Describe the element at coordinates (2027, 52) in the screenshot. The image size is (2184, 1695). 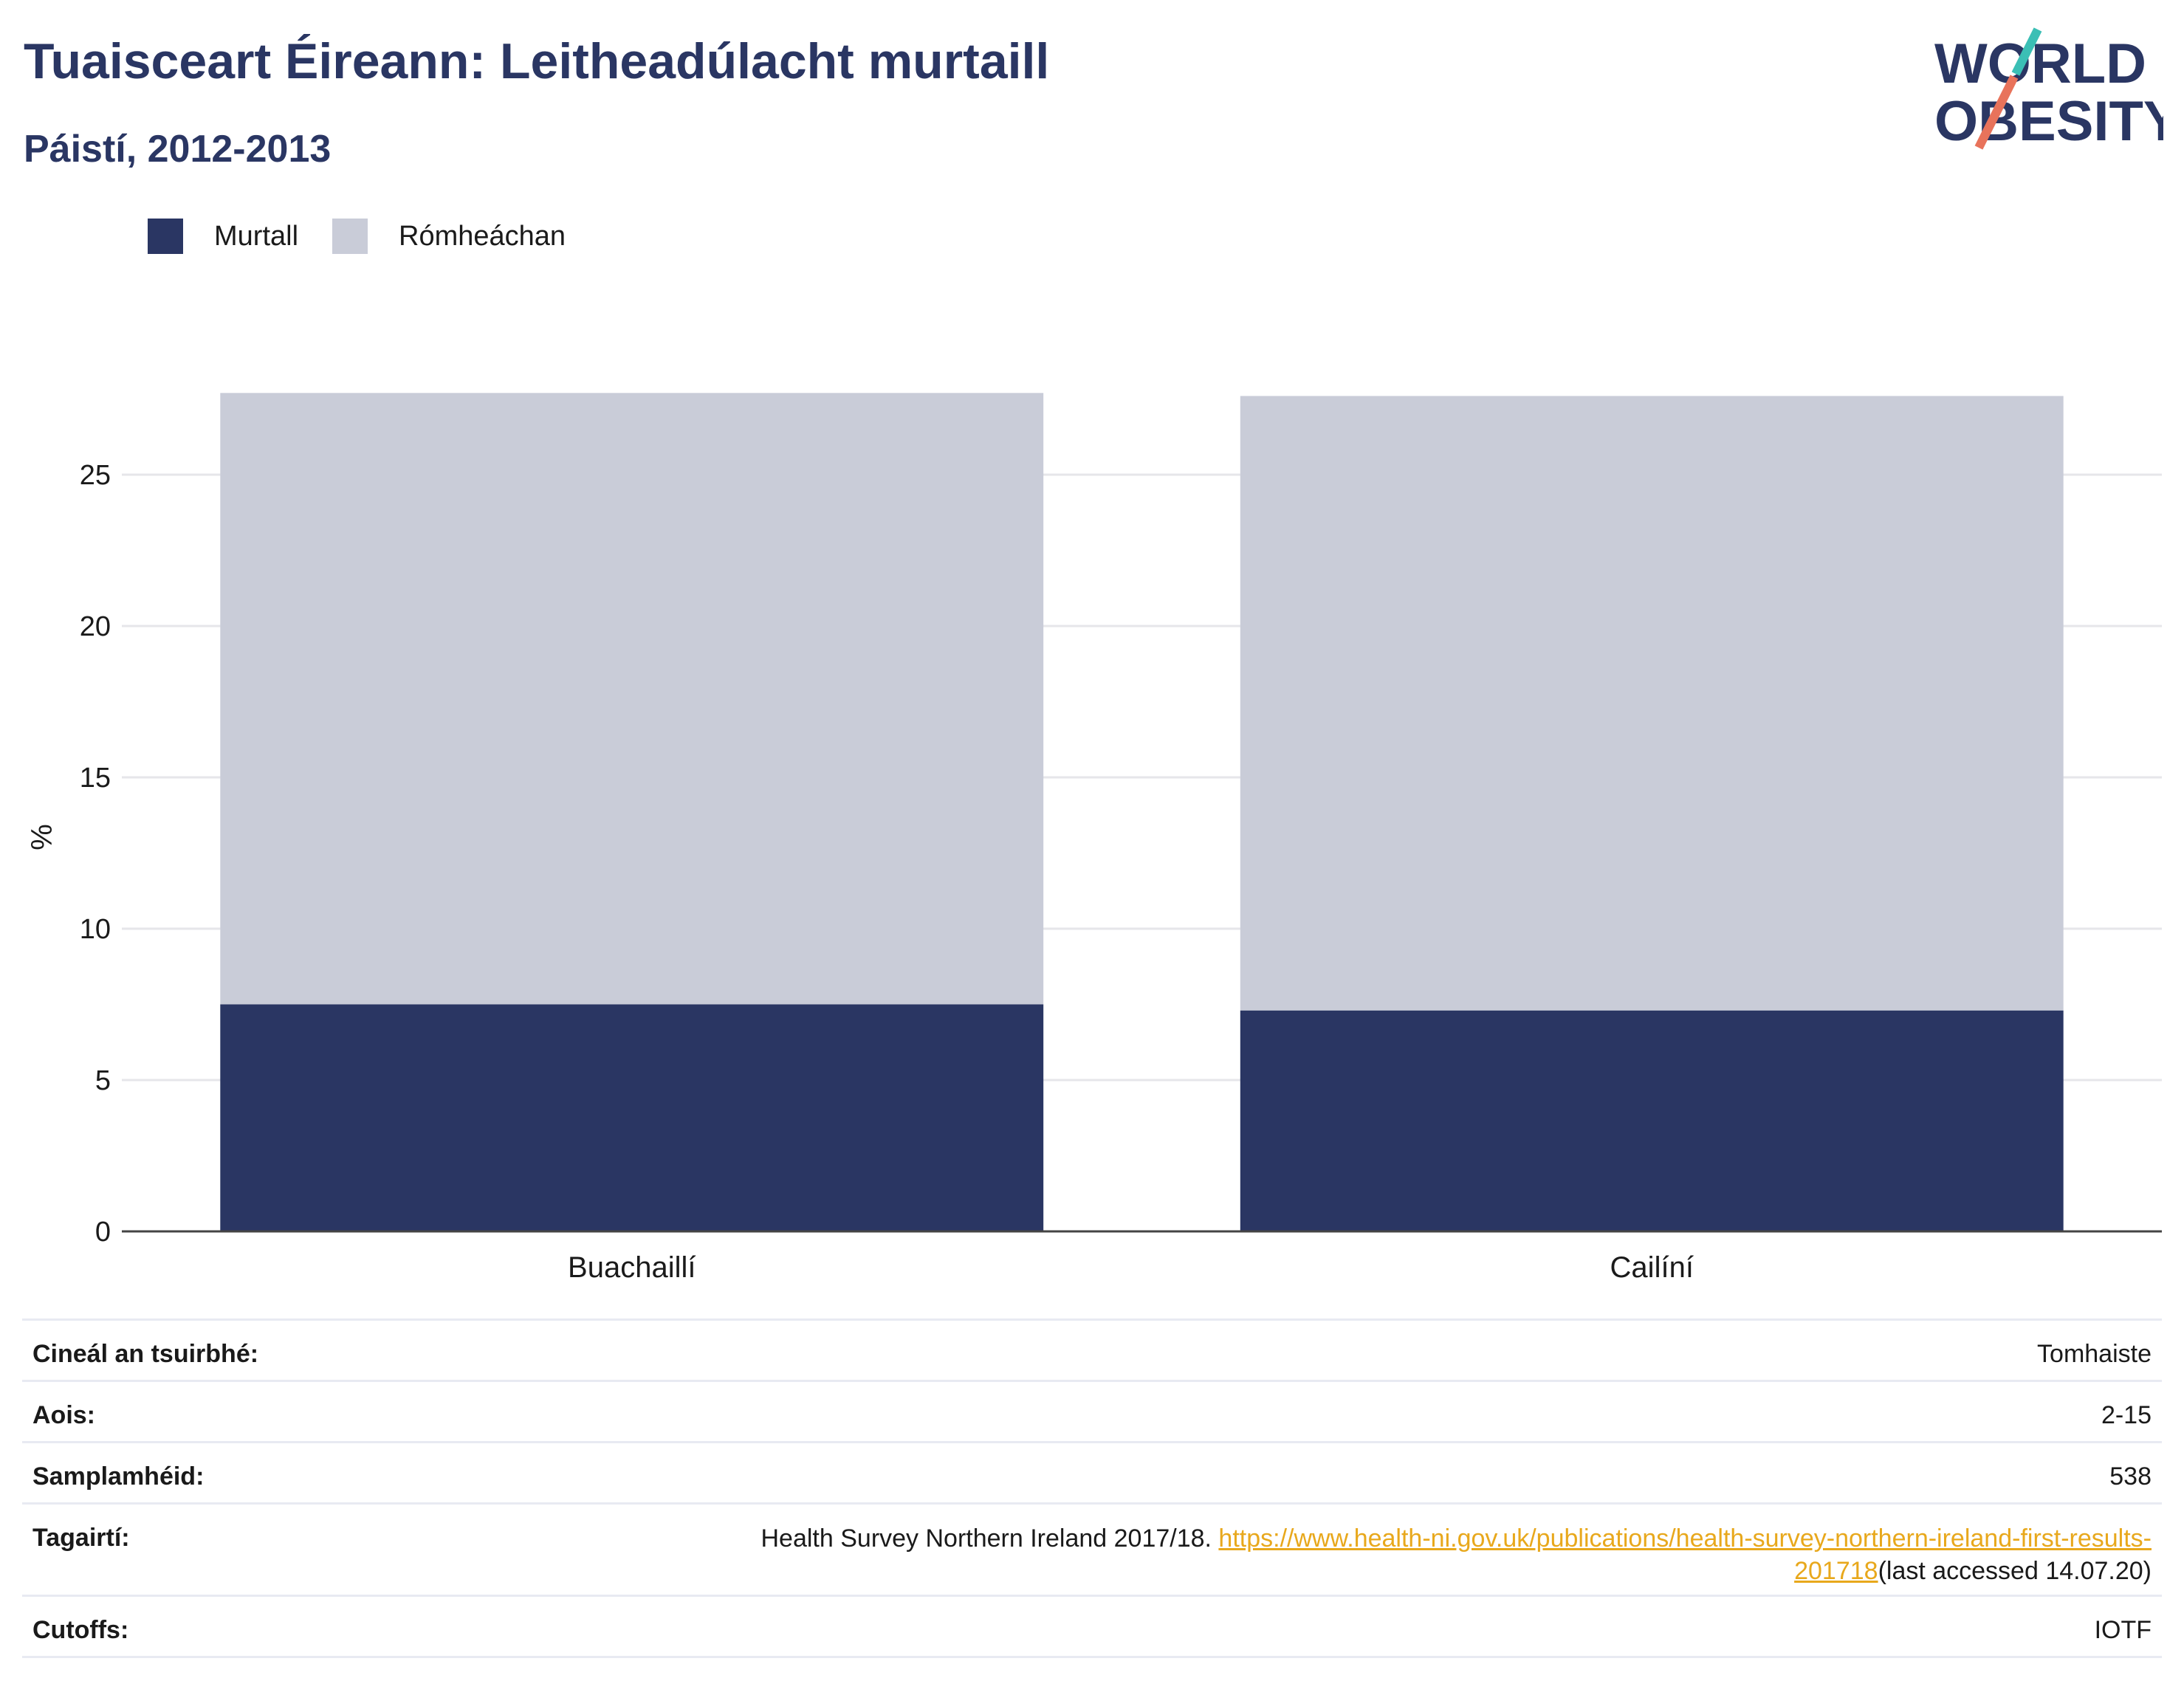
I see `logo-slash-top` at that location.